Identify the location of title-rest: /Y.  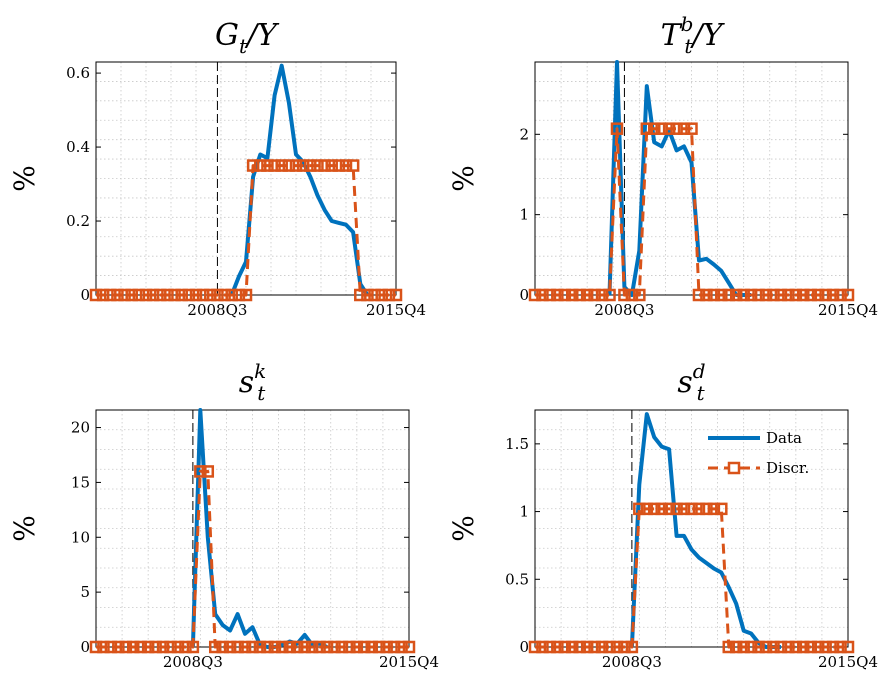
(262, 35).